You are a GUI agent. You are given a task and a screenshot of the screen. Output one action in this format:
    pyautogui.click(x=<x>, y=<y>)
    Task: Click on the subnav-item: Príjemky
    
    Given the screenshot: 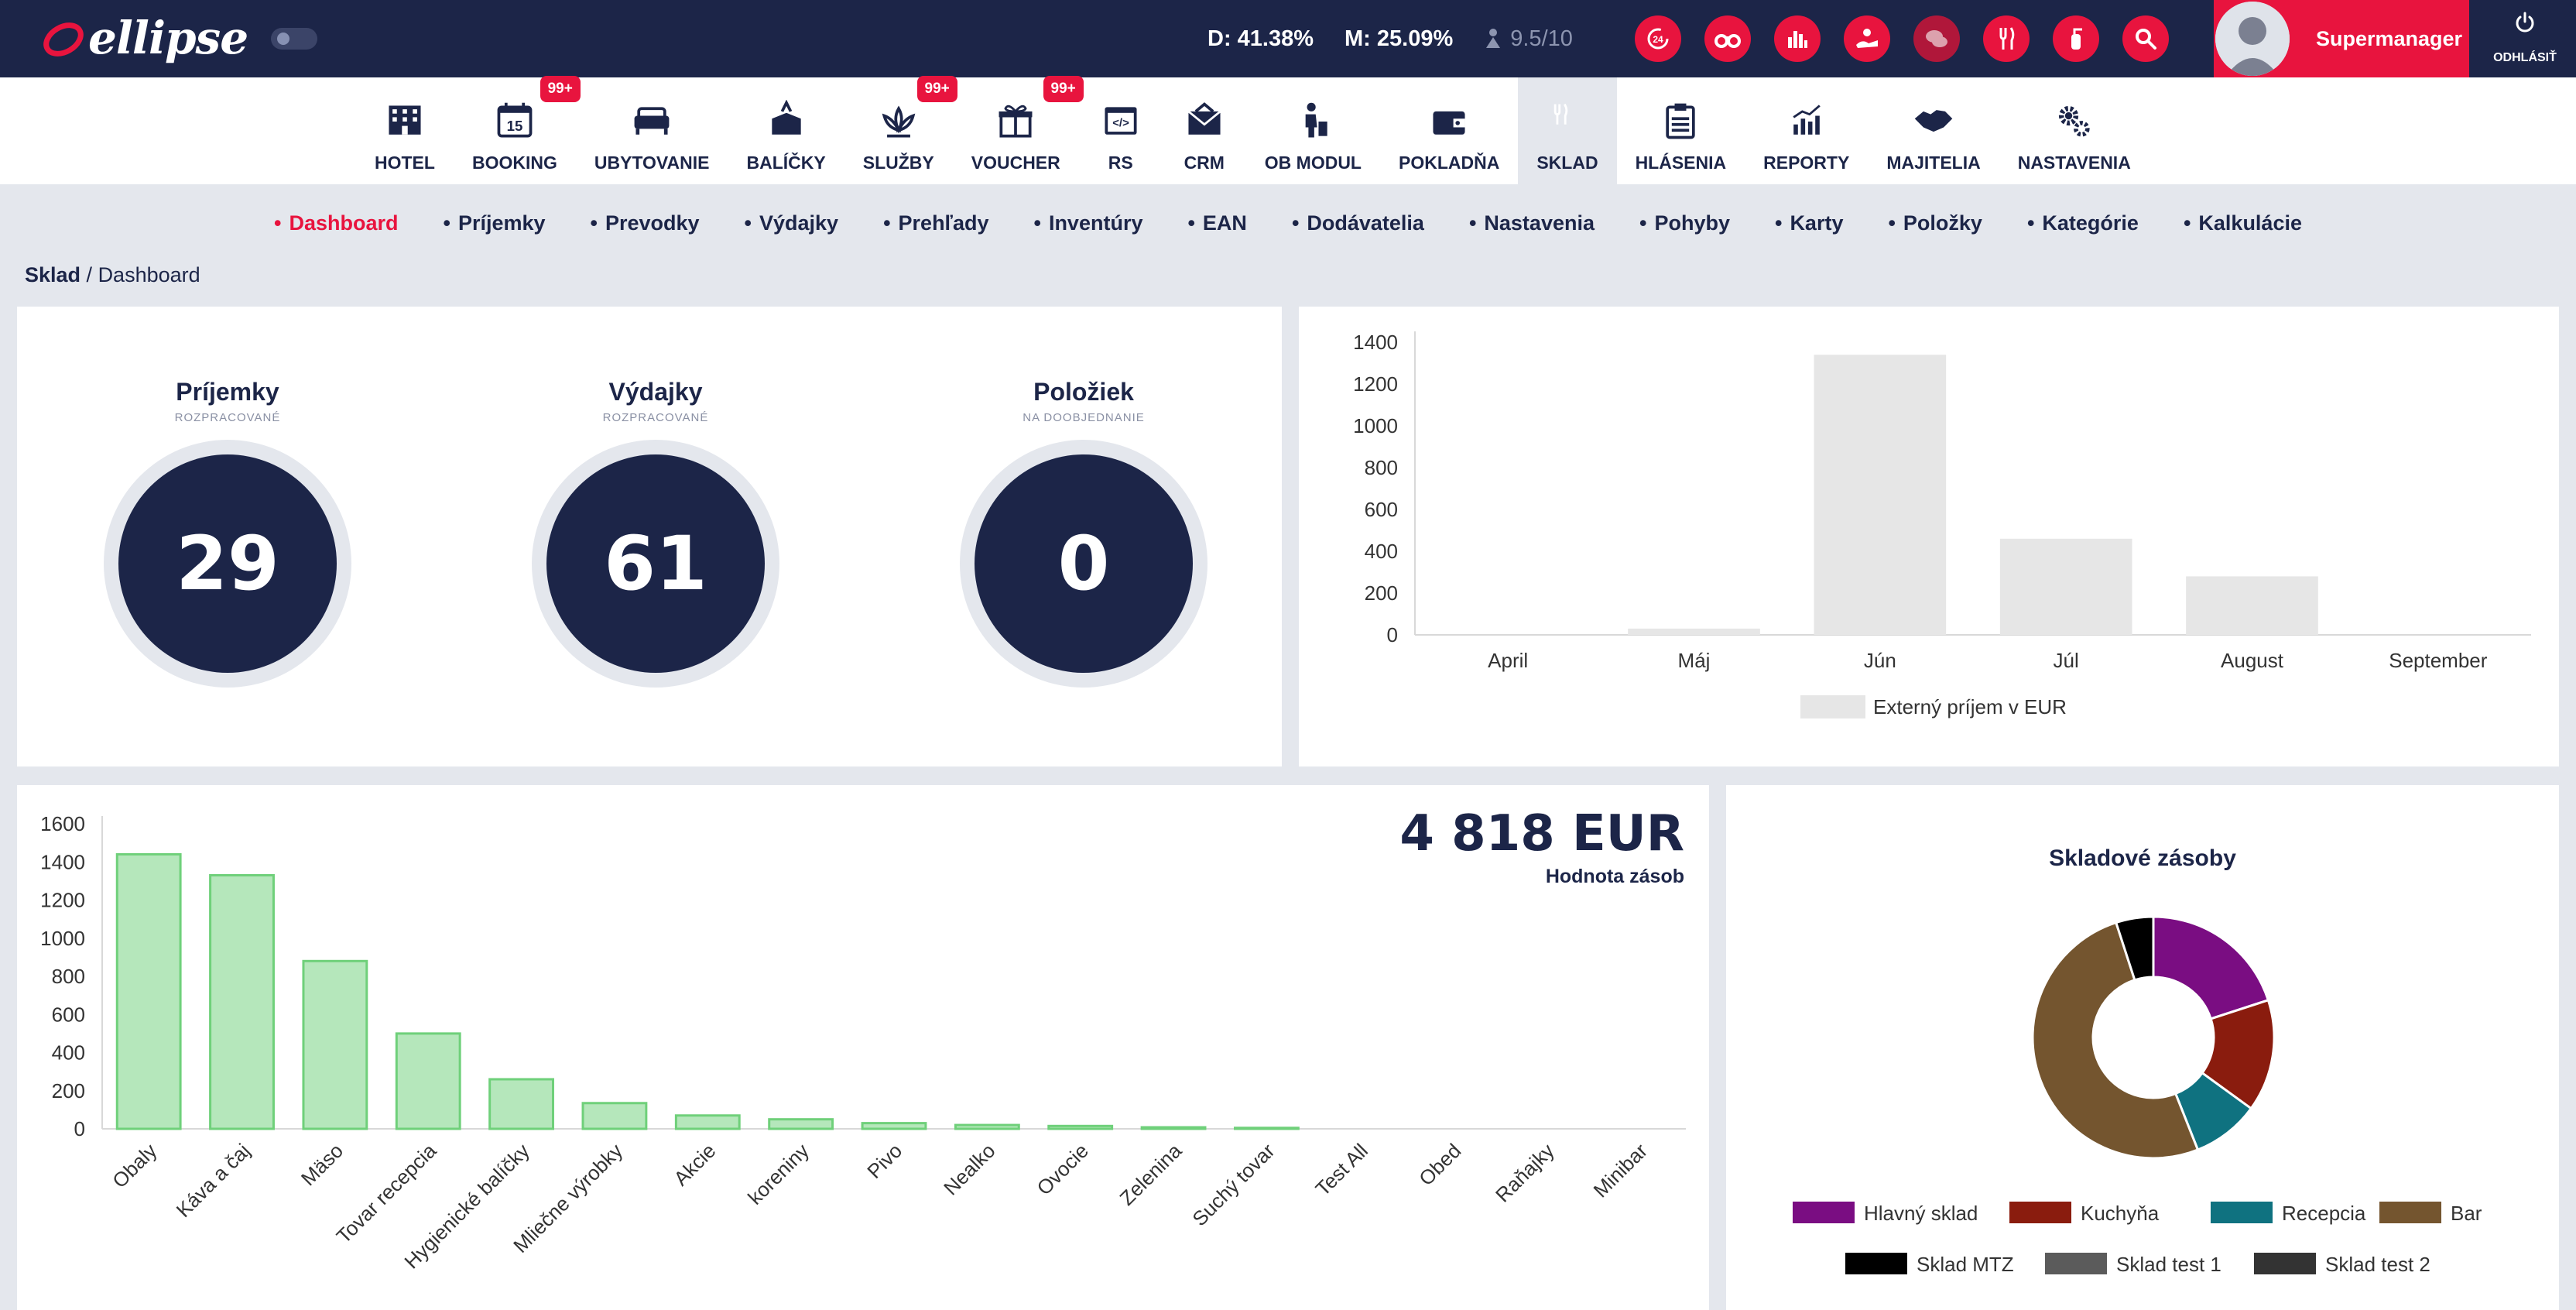 What is the action you would take?
    pyautogui.click(x=495, y=223)
    